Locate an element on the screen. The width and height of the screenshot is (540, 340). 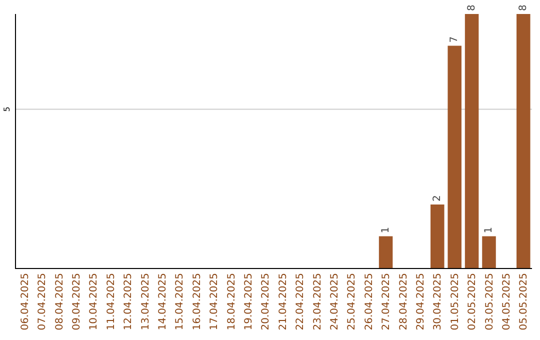
x-tick-label: 24.04.2025 is located at coordinates (334, 301).